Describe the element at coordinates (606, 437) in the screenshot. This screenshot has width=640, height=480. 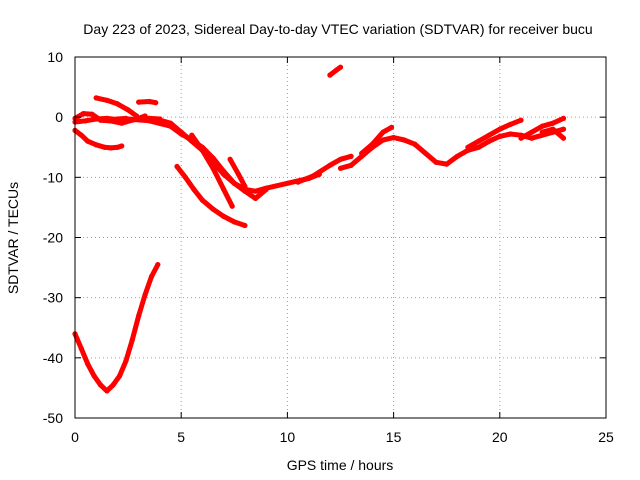
I see `x-tick-label: 25` at that location.